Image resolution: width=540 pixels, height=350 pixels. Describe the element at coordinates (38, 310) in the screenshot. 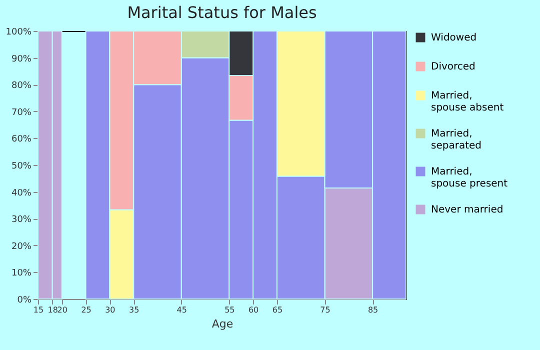

I see `x-tick-label: 15` at that location.